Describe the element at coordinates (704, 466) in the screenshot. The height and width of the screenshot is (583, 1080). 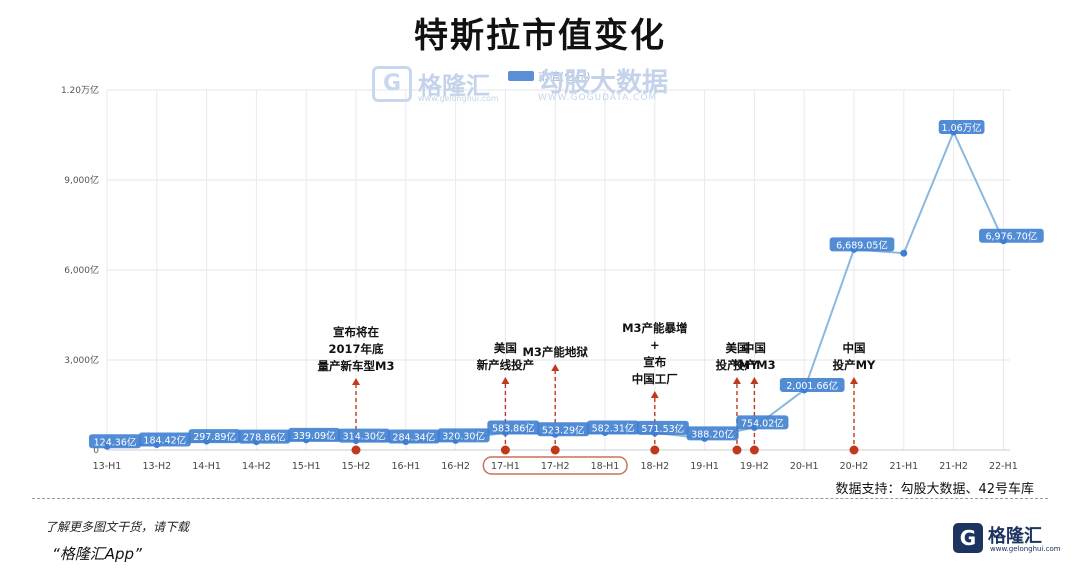
I see `x-tick-label: 19-H1` at that location.